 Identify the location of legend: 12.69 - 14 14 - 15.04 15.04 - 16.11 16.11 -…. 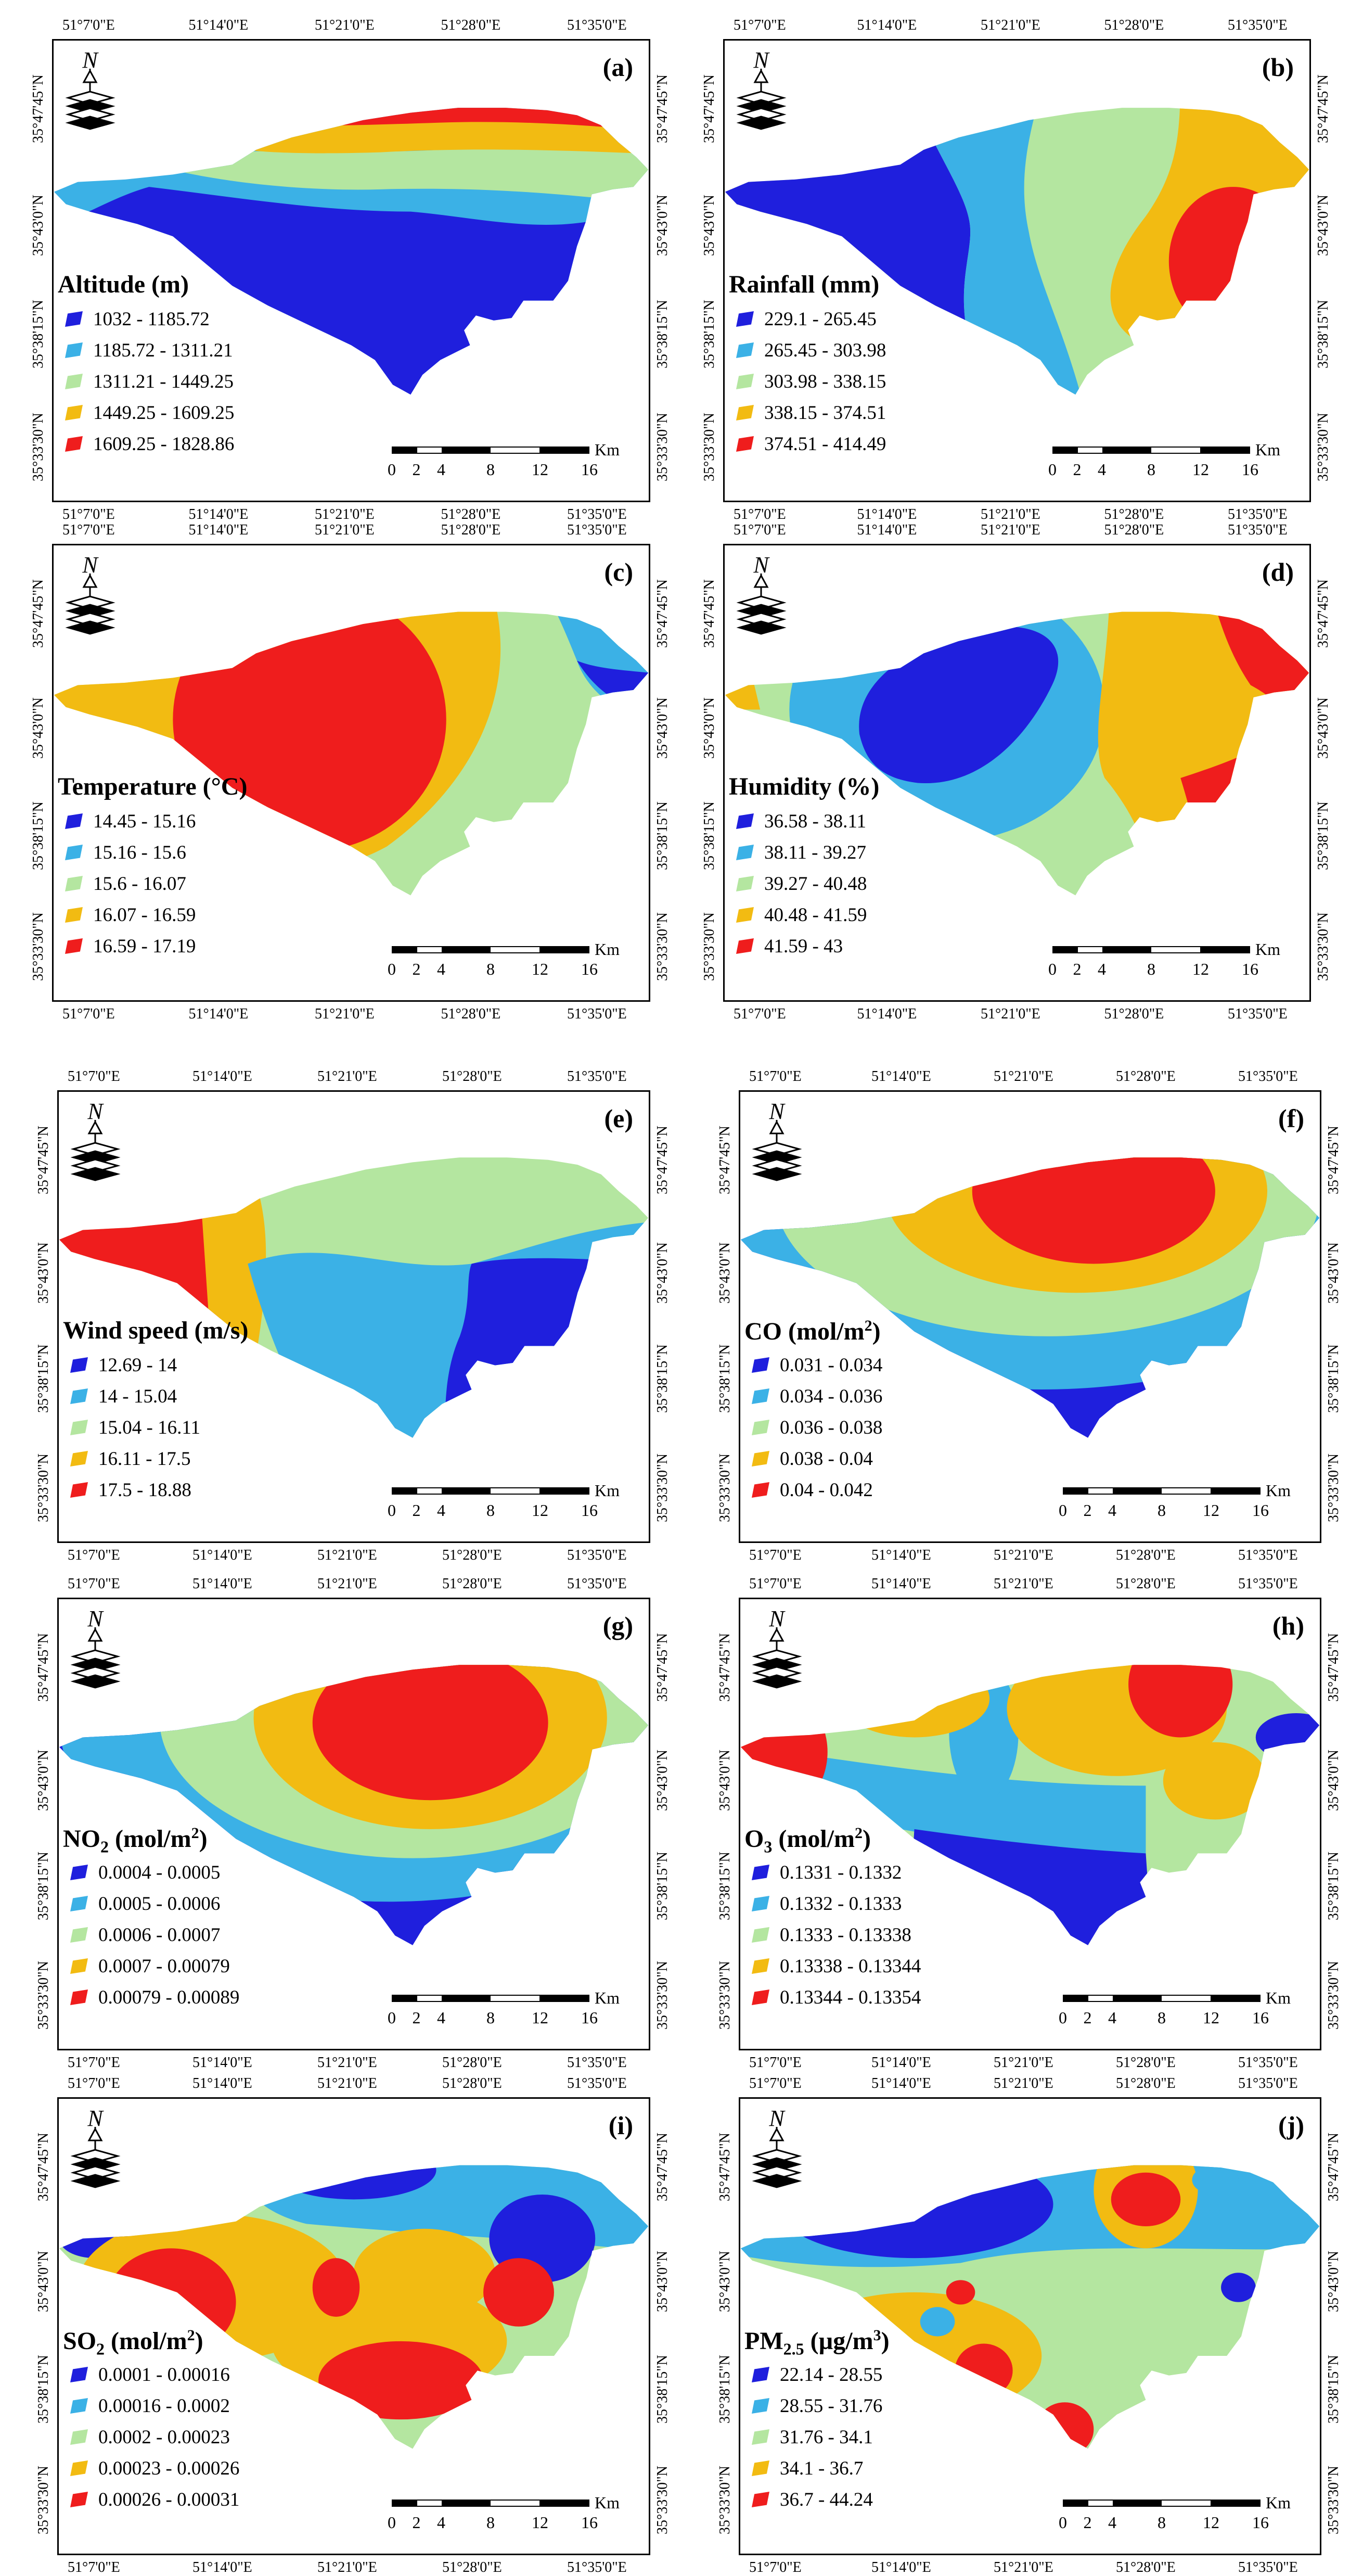
(135, 1427).